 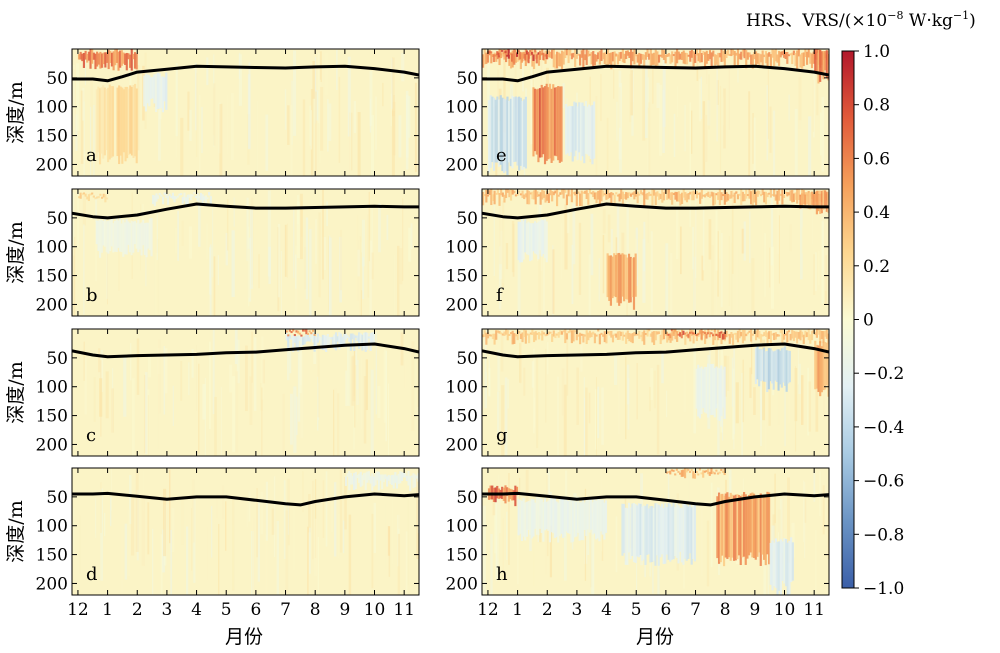 What do you see at coordinates (462, 388) in the screenshot?
I see `y-tick-label: 100` at bounding box center [462, 388].